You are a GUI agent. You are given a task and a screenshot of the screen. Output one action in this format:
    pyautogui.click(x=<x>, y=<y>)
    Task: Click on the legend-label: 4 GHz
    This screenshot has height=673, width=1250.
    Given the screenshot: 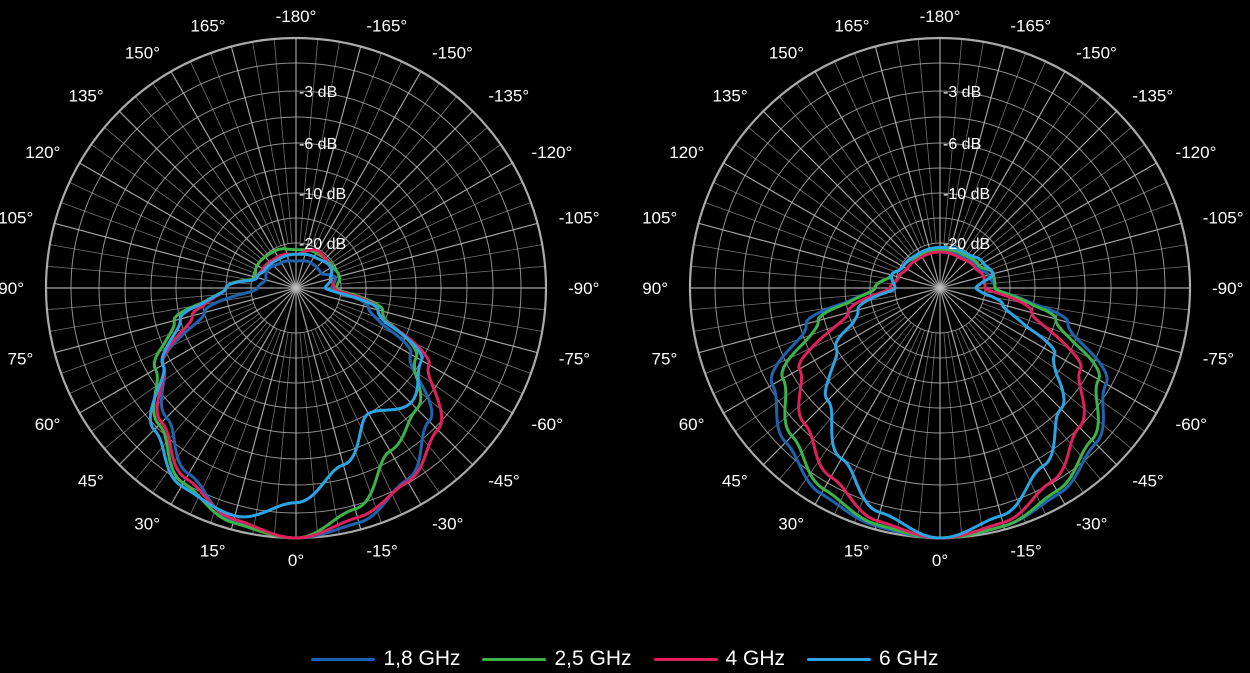 What is the action you would take?
    pyautogui.click(x=755, y=658)
    